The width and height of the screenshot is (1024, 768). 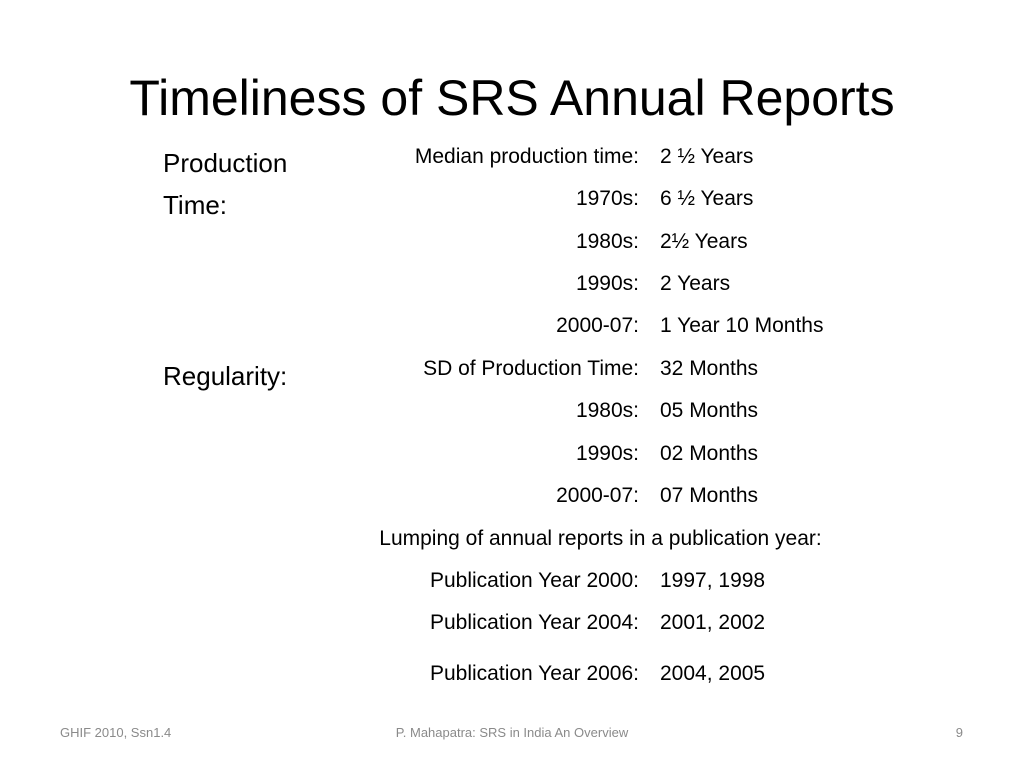 What do you see at coordinates (534, 580) in the screenshot?
I see `lumping-row-label: Publication Year 2000:` at bounding box center [534, 580].